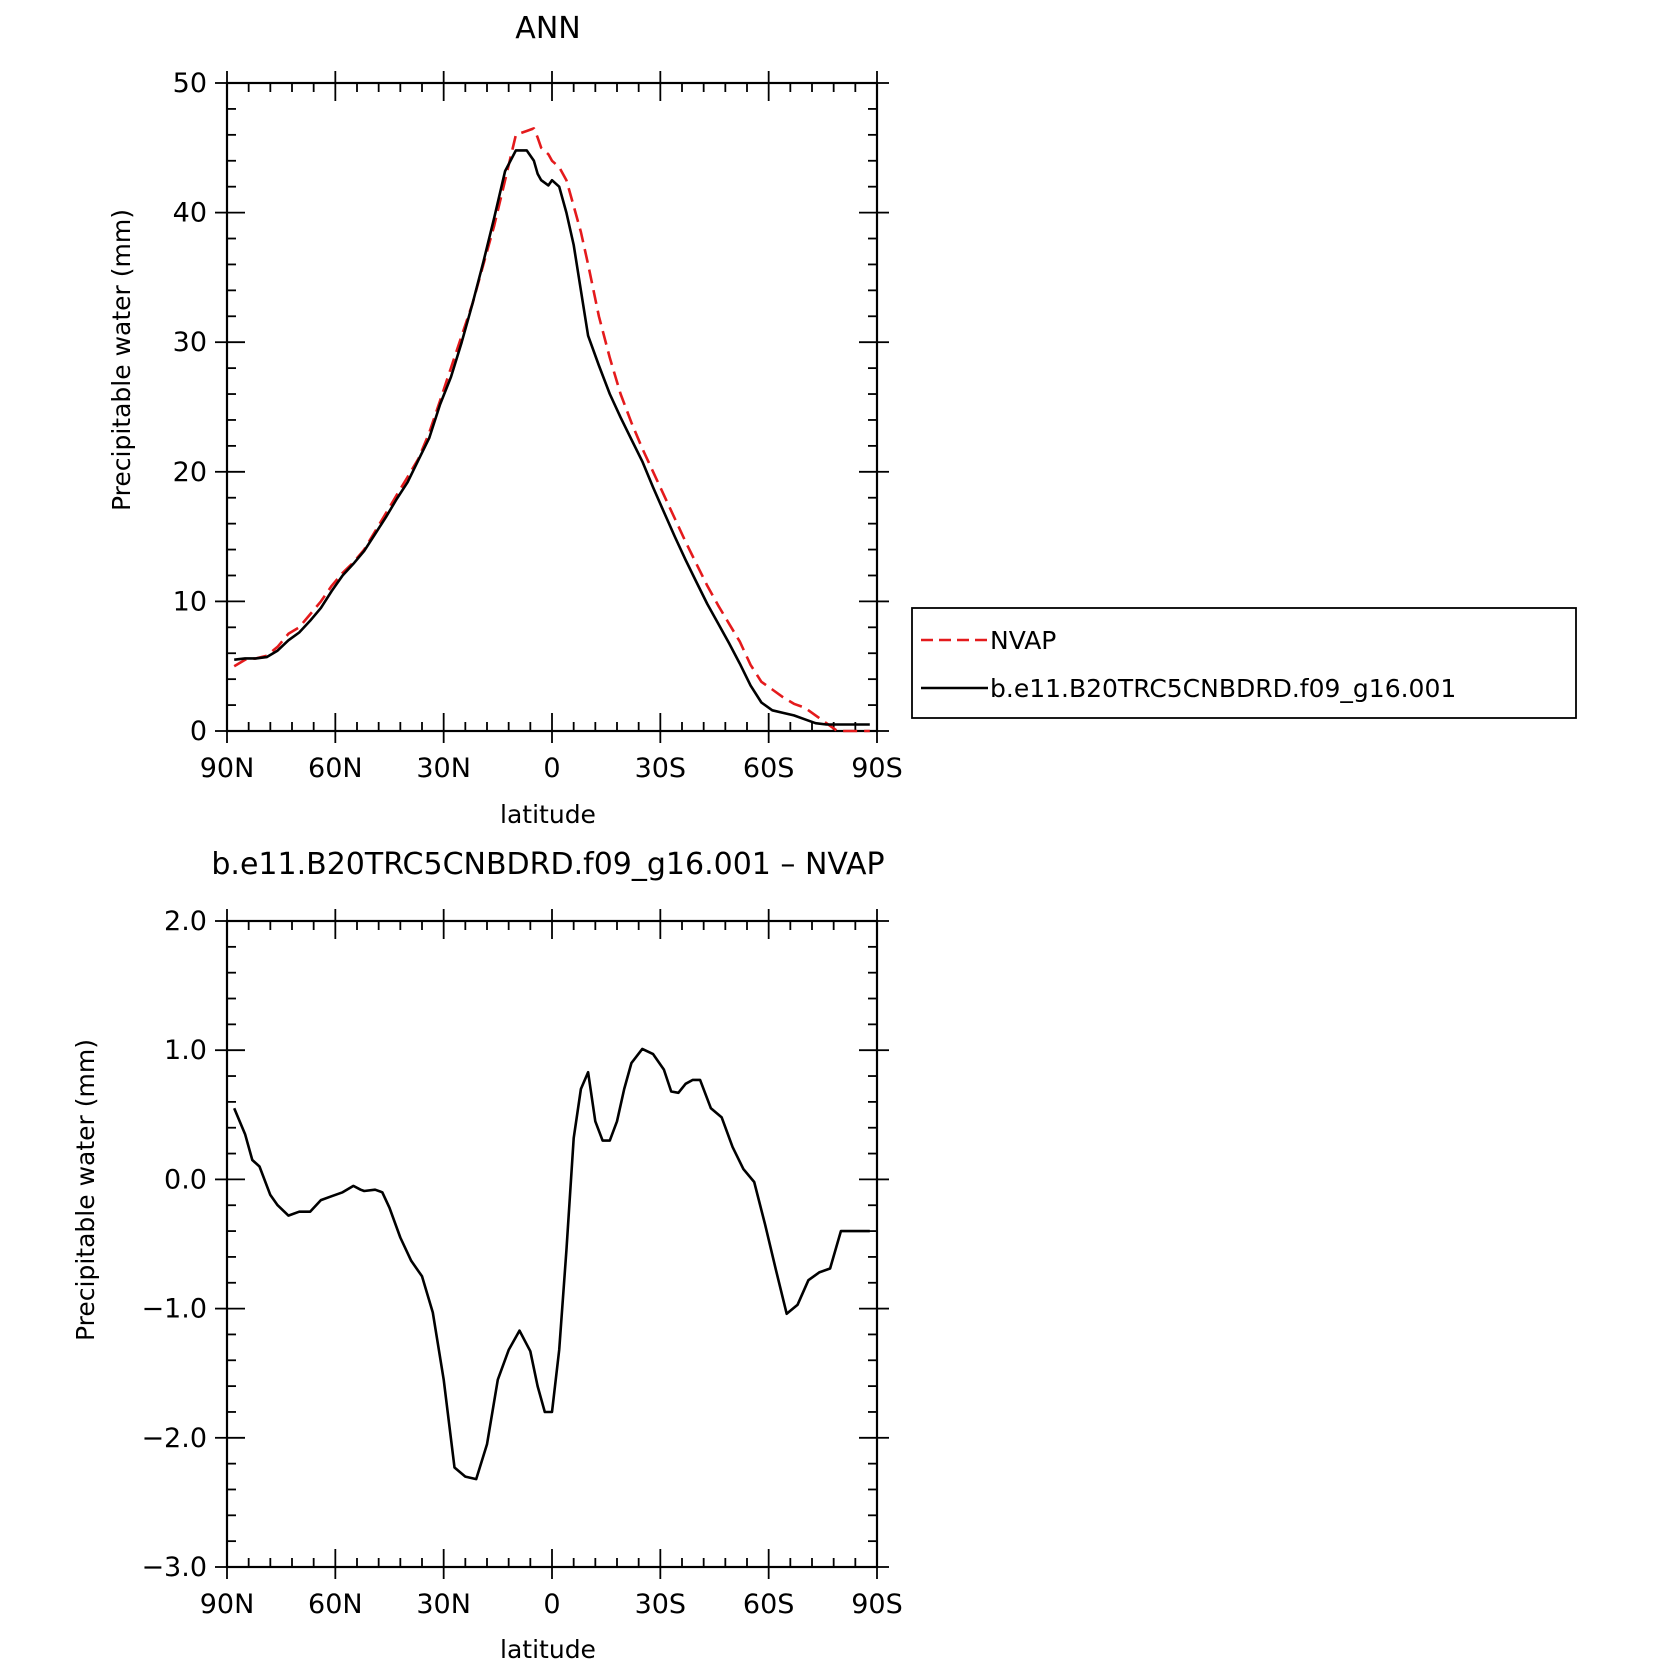  I want to click on bottom-x-tick-label: 90N, so click(227, 1604).